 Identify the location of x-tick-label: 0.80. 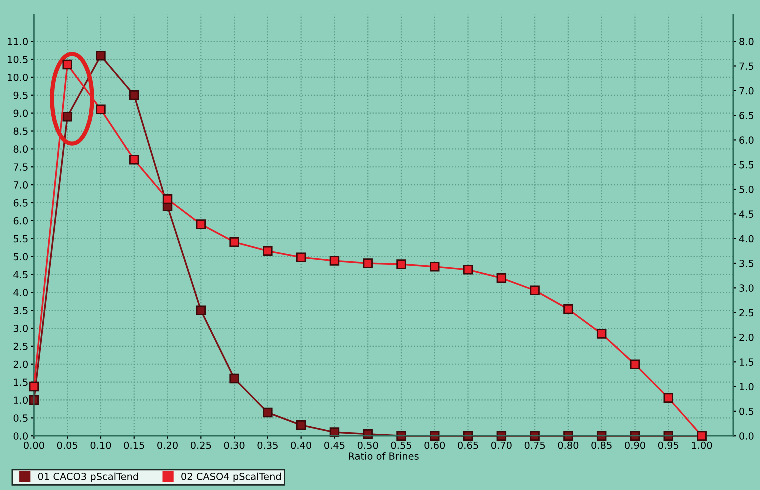
(568, 446).